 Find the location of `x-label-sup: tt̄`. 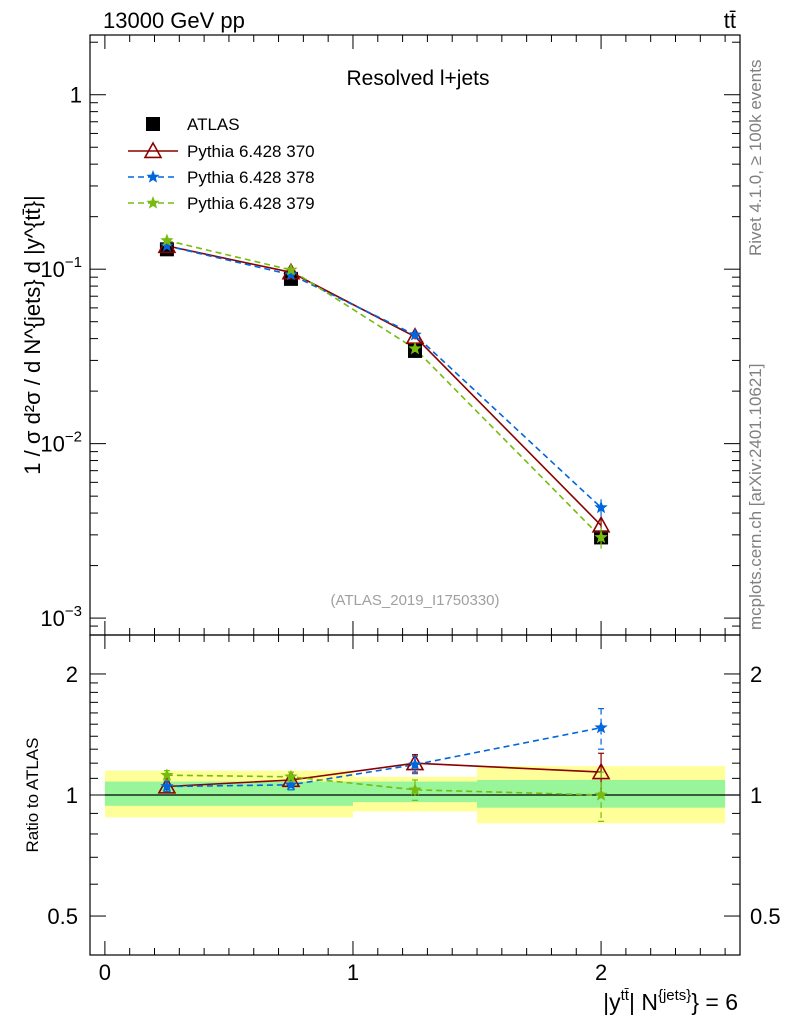

x-label-sup: tt̄ is located at coordinates (625, 995).